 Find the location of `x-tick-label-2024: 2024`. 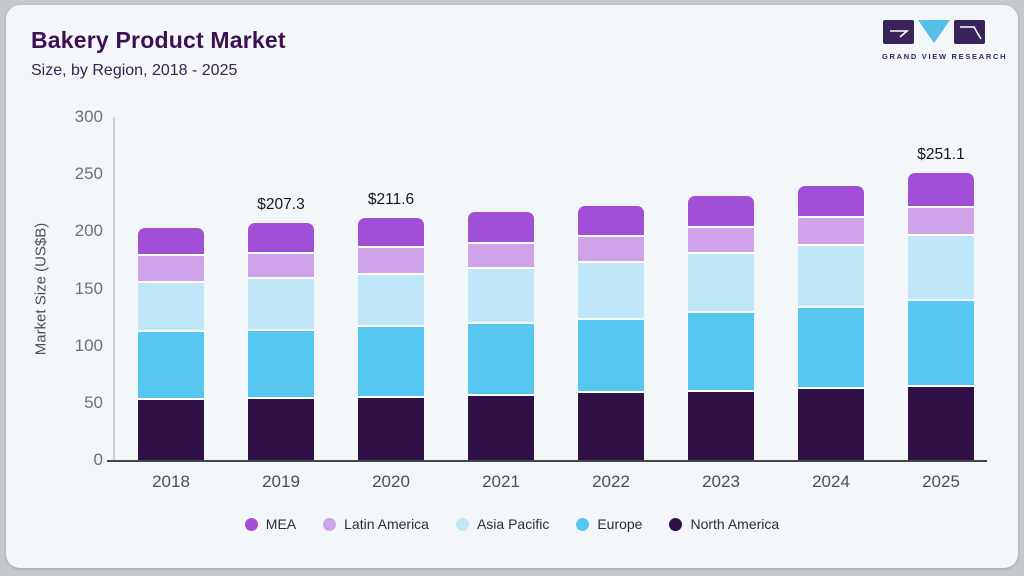

x-tick-label-2024: 2024 is located at coordinates (831, 481).